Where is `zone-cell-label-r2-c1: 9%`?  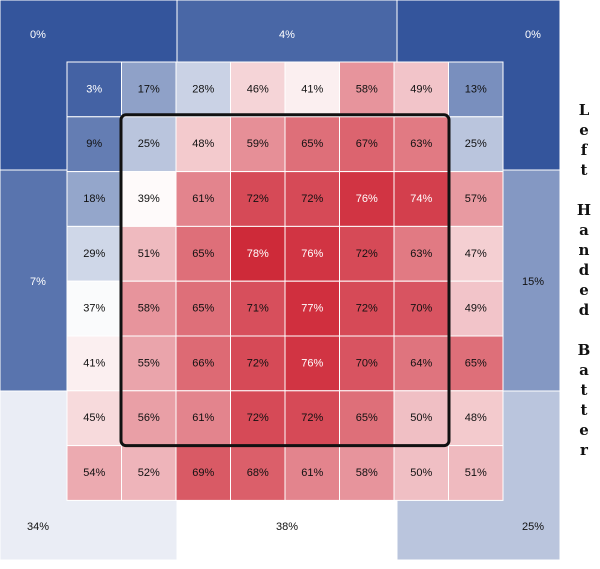
zone-cell-label-r2-c1: 9% is located at coordinates (94, 144).